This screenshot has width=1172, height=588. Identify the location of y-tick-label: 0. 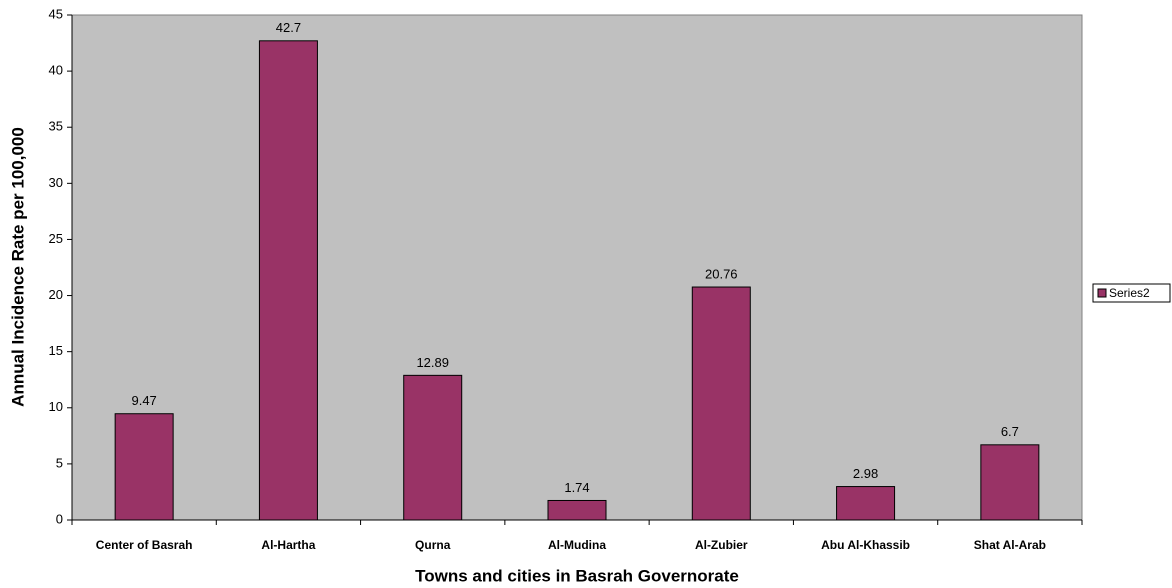
(59, 518).